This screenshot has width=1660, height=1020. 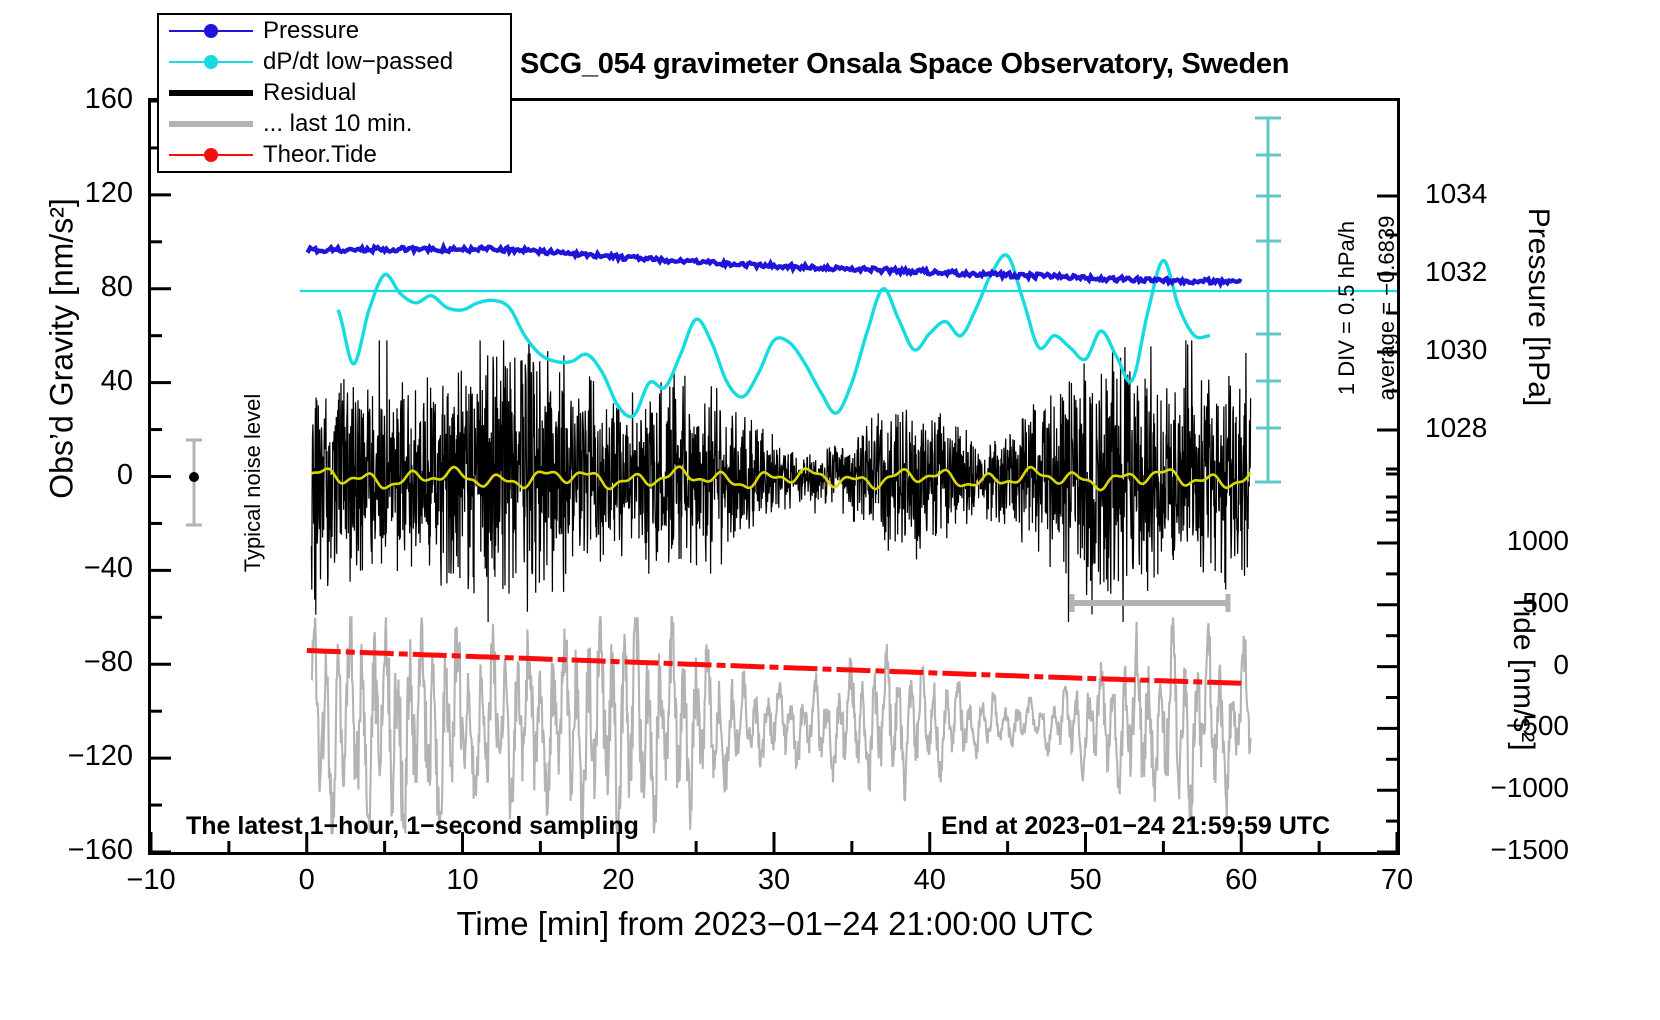 I want to click on legend-swatch-last10, so click(x=211, y=124).